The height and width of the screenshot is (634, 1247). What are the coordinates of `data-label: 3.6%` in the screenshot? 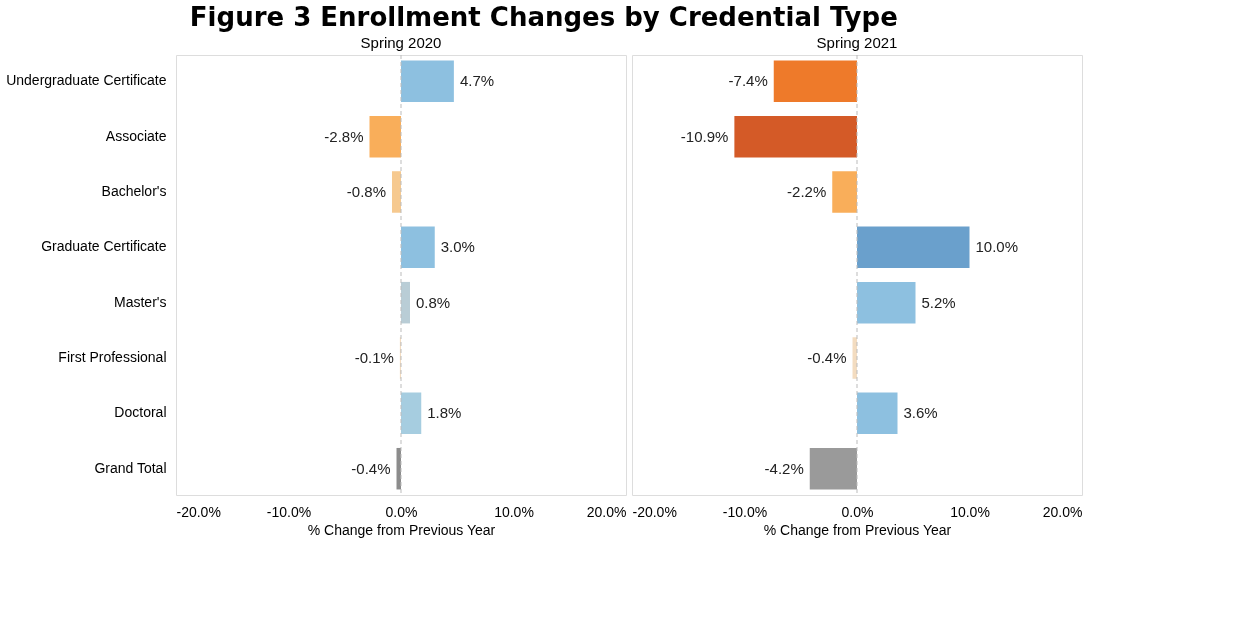 It's located at (920, 413).